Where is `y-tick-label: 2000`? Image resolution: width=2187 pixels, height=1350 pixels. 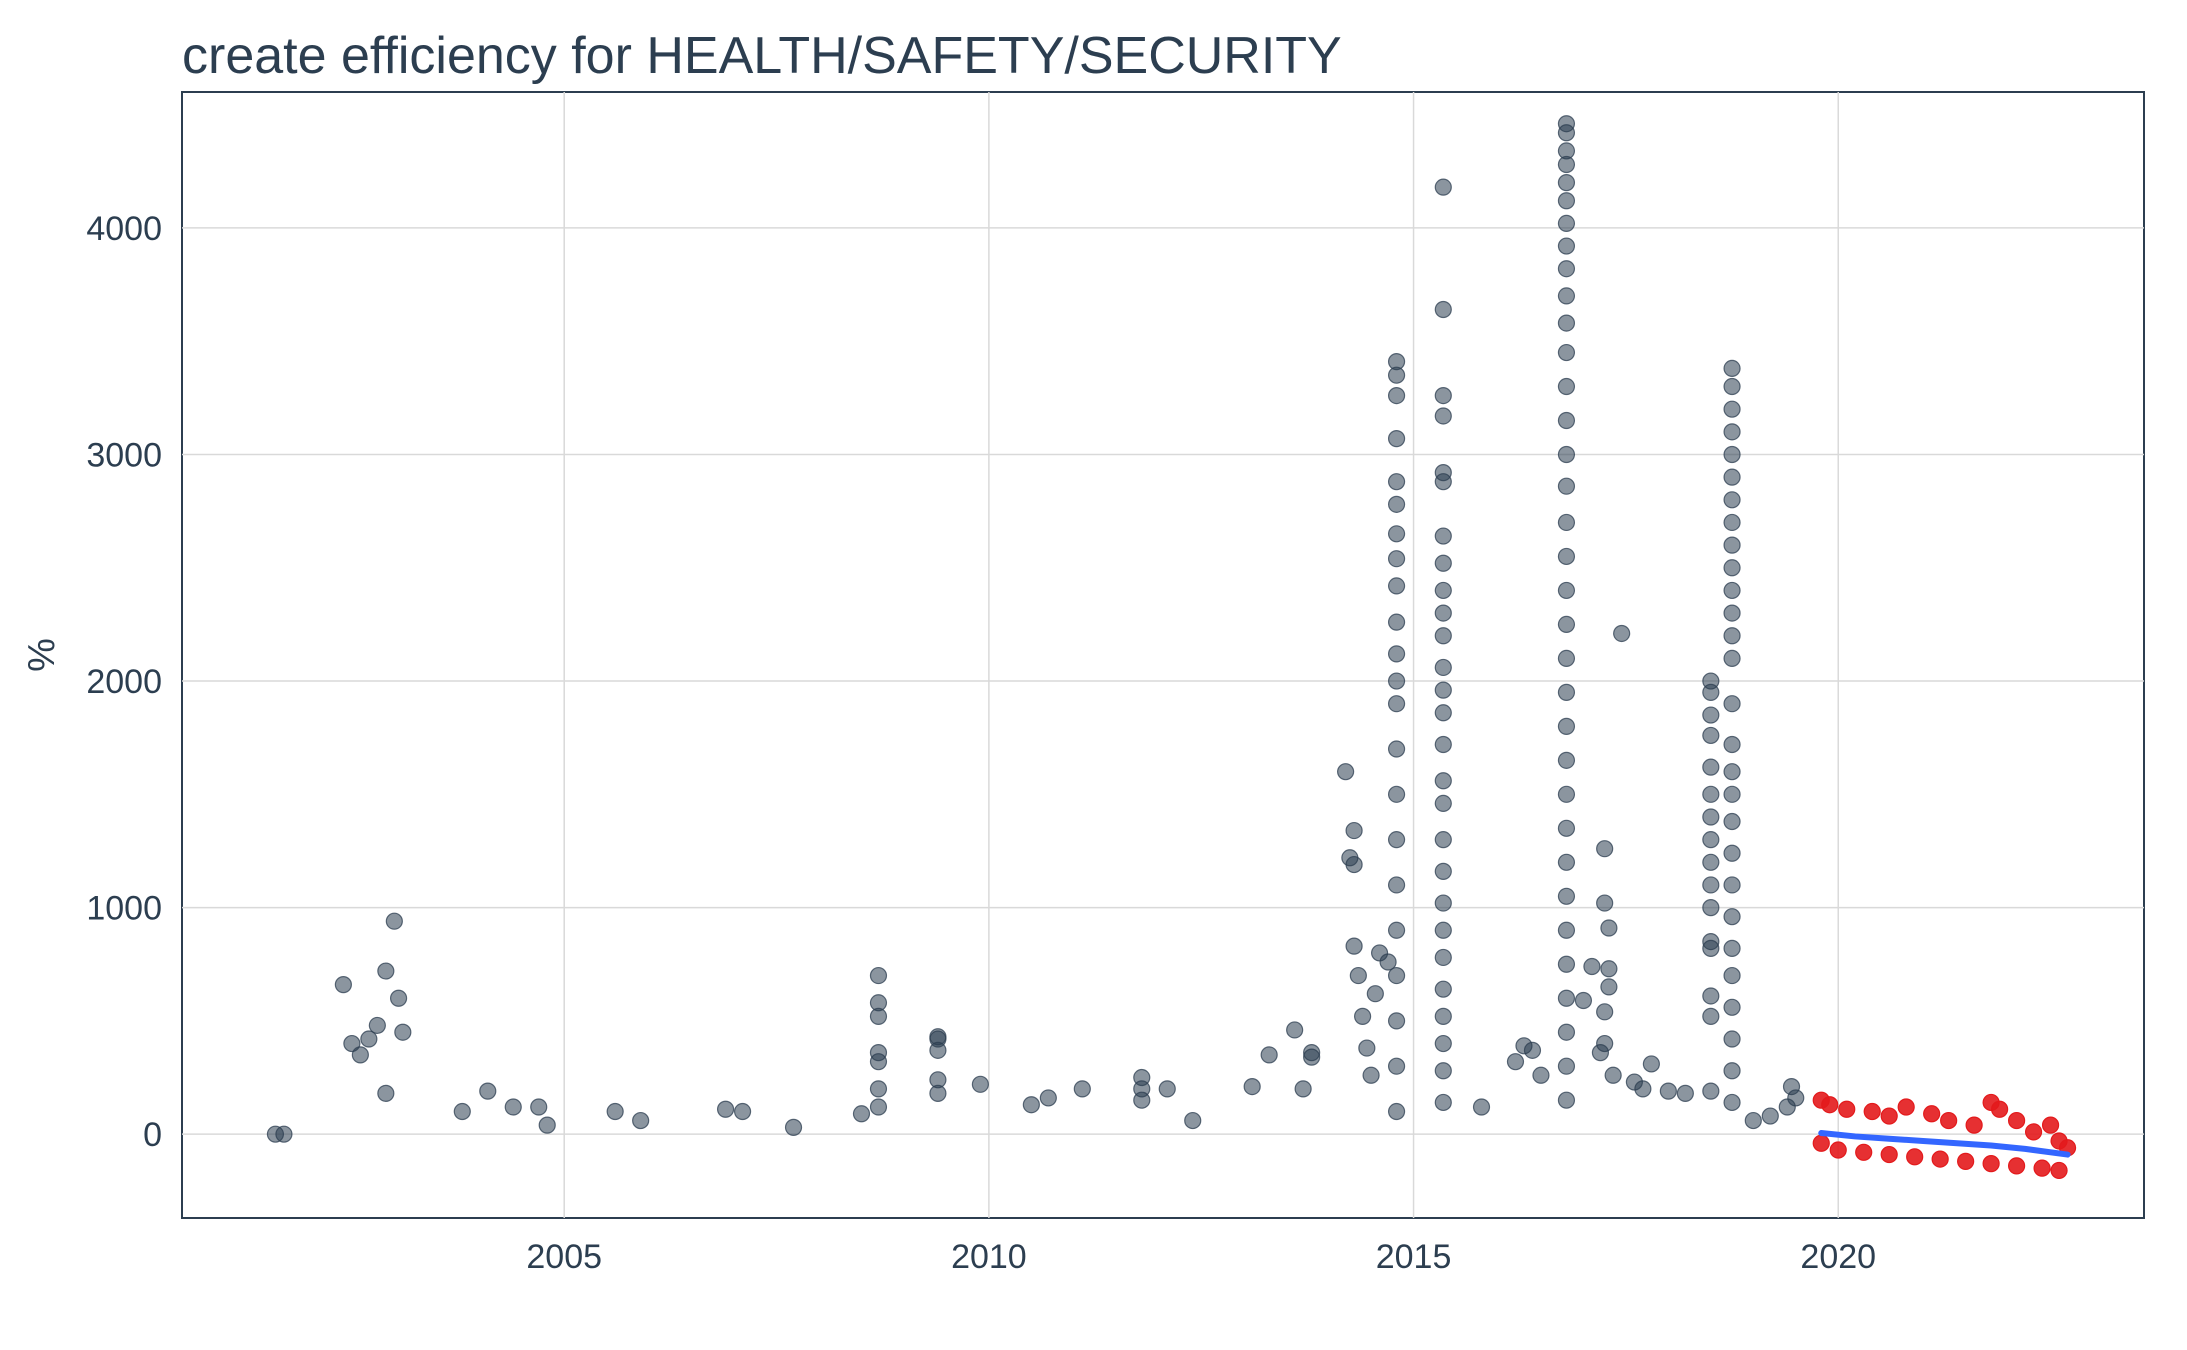 y-tick-label: 2000 is located at coordinates (124, 682).